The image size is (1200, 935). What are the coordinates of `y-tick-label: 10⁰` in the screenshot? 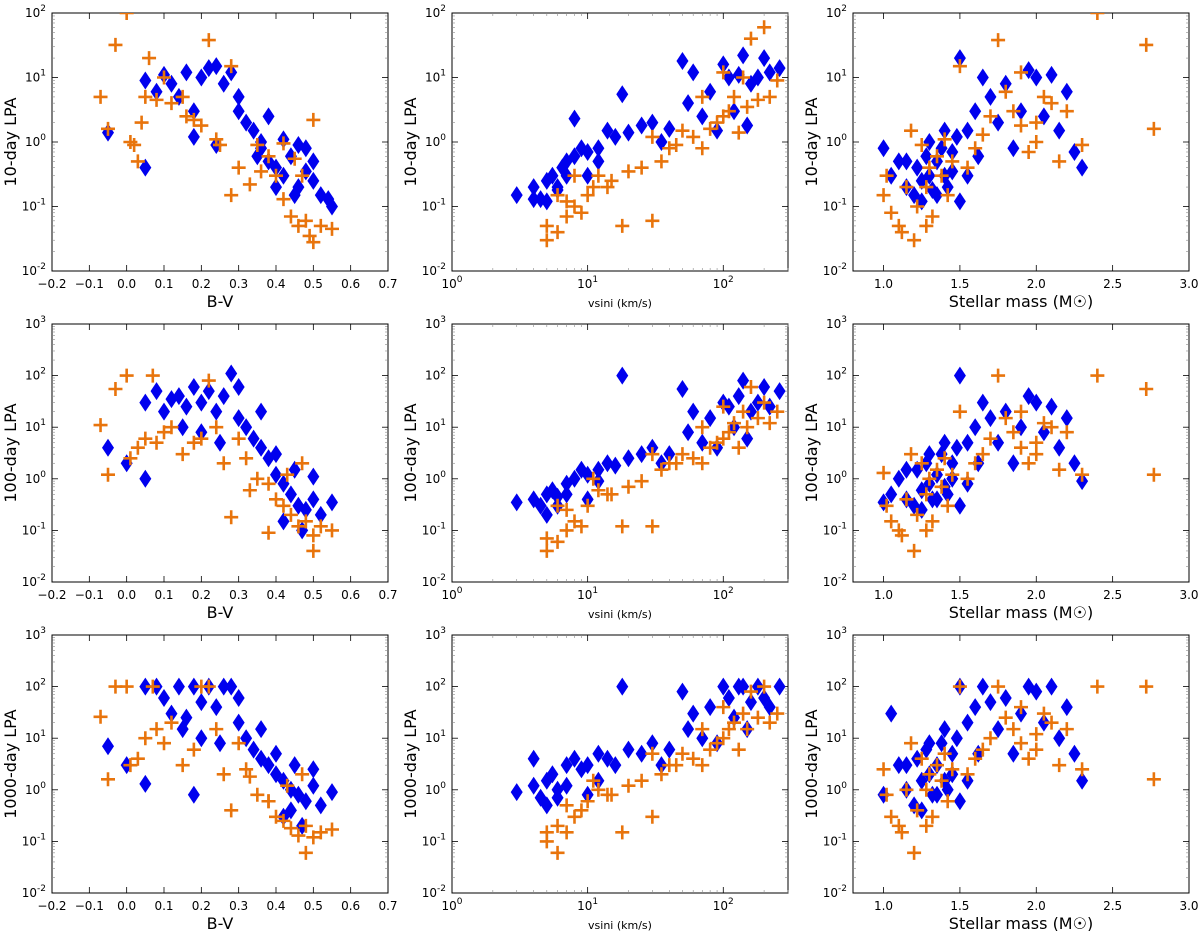 It's located at (435, 141).